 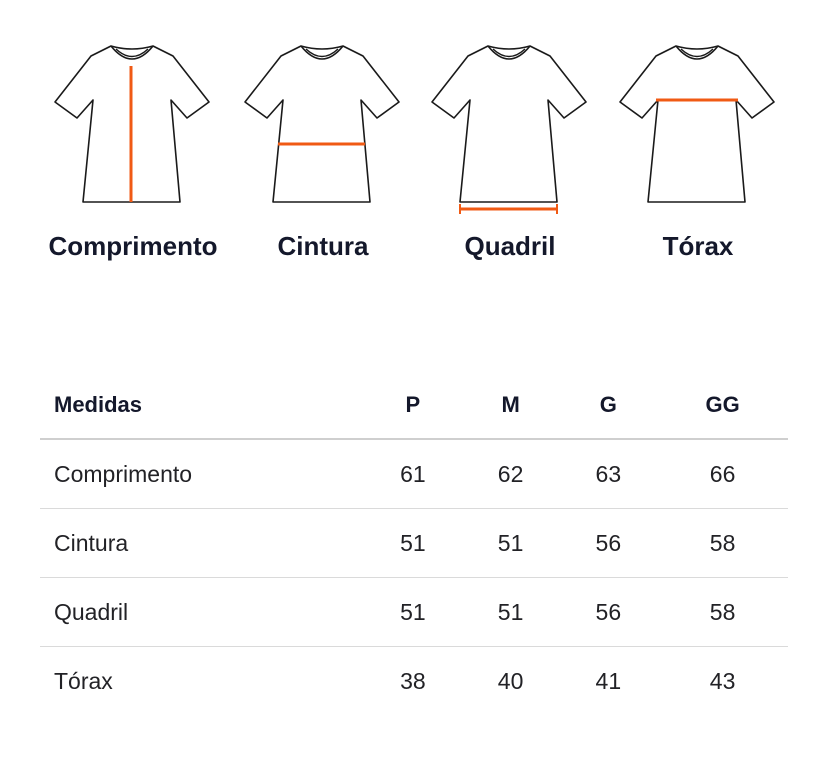 I want to click on table-header-row: Medidas P M G GG, so click(x=414, y=406).